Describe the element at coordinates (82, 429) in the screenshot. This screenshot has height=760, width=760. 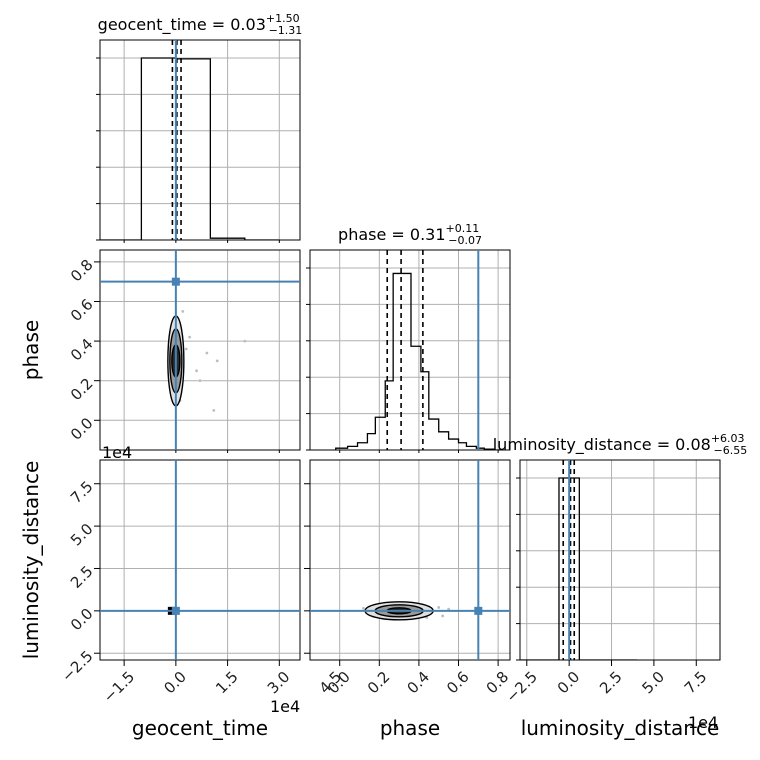
I see `y-tick-label-phase: 0.0` at that location.